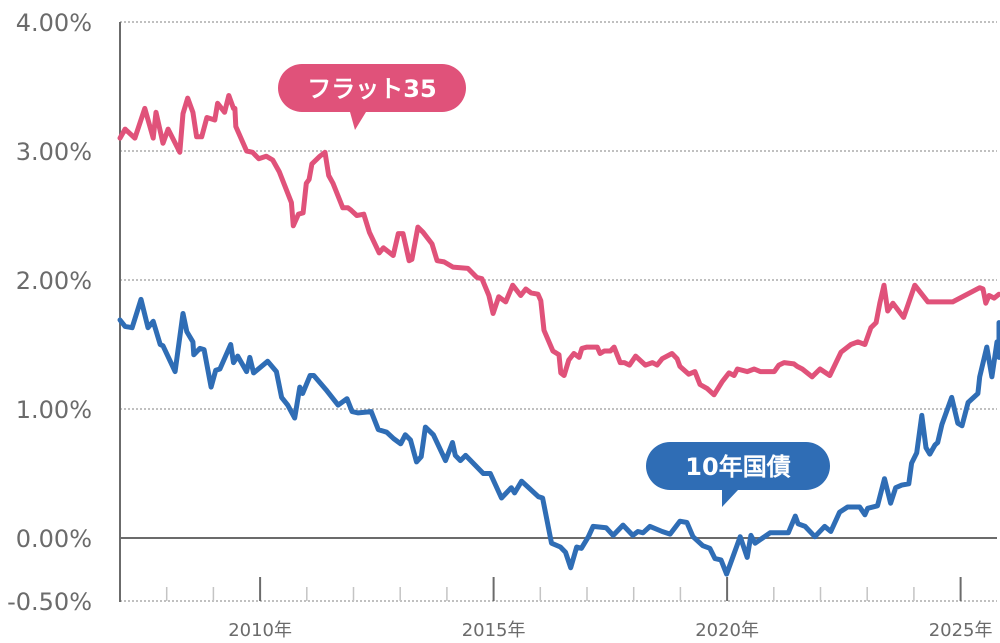  What do you see at coordinates (579, 609) in the screenshot?
I see `x-axis: 2010年 2015年 2020年 2025年` at bounding box center [579, 609].